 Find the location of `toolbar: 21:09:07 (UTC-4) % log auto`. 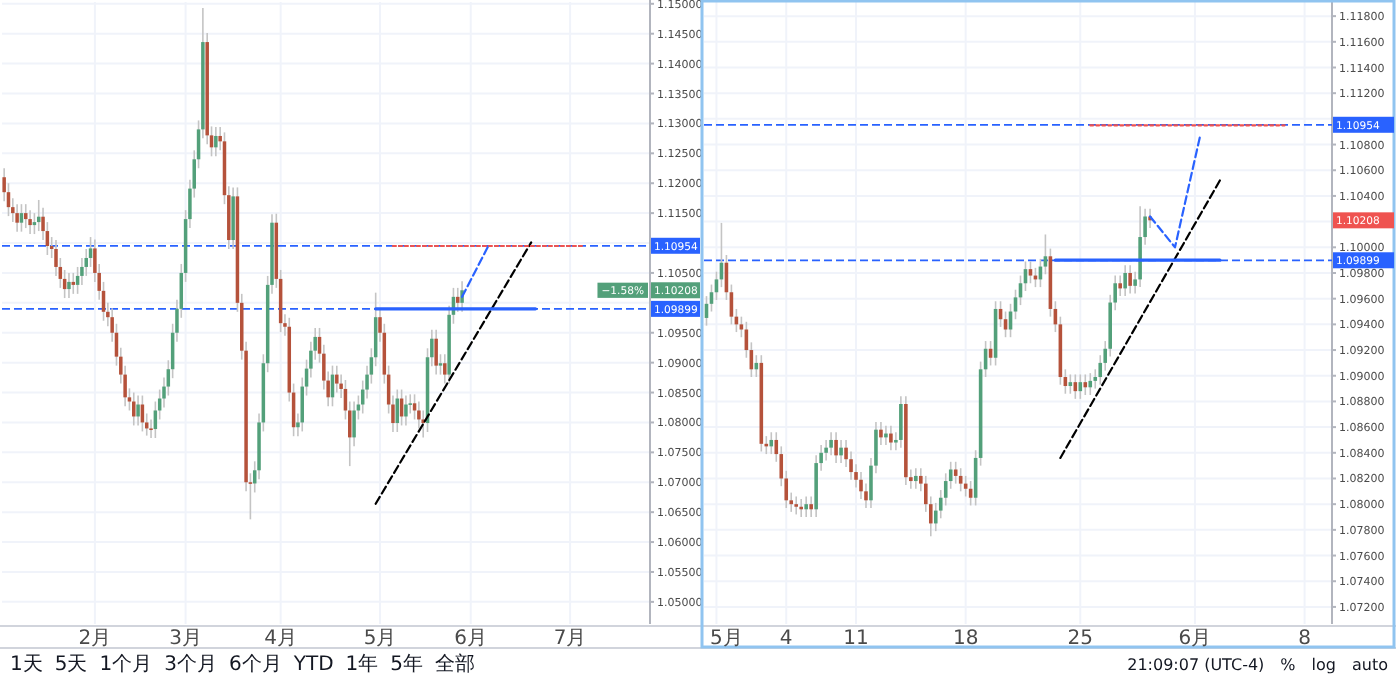

toolbar: 21:09:07 (UTC-4) % log auto is located at coordinates (1257, 665).